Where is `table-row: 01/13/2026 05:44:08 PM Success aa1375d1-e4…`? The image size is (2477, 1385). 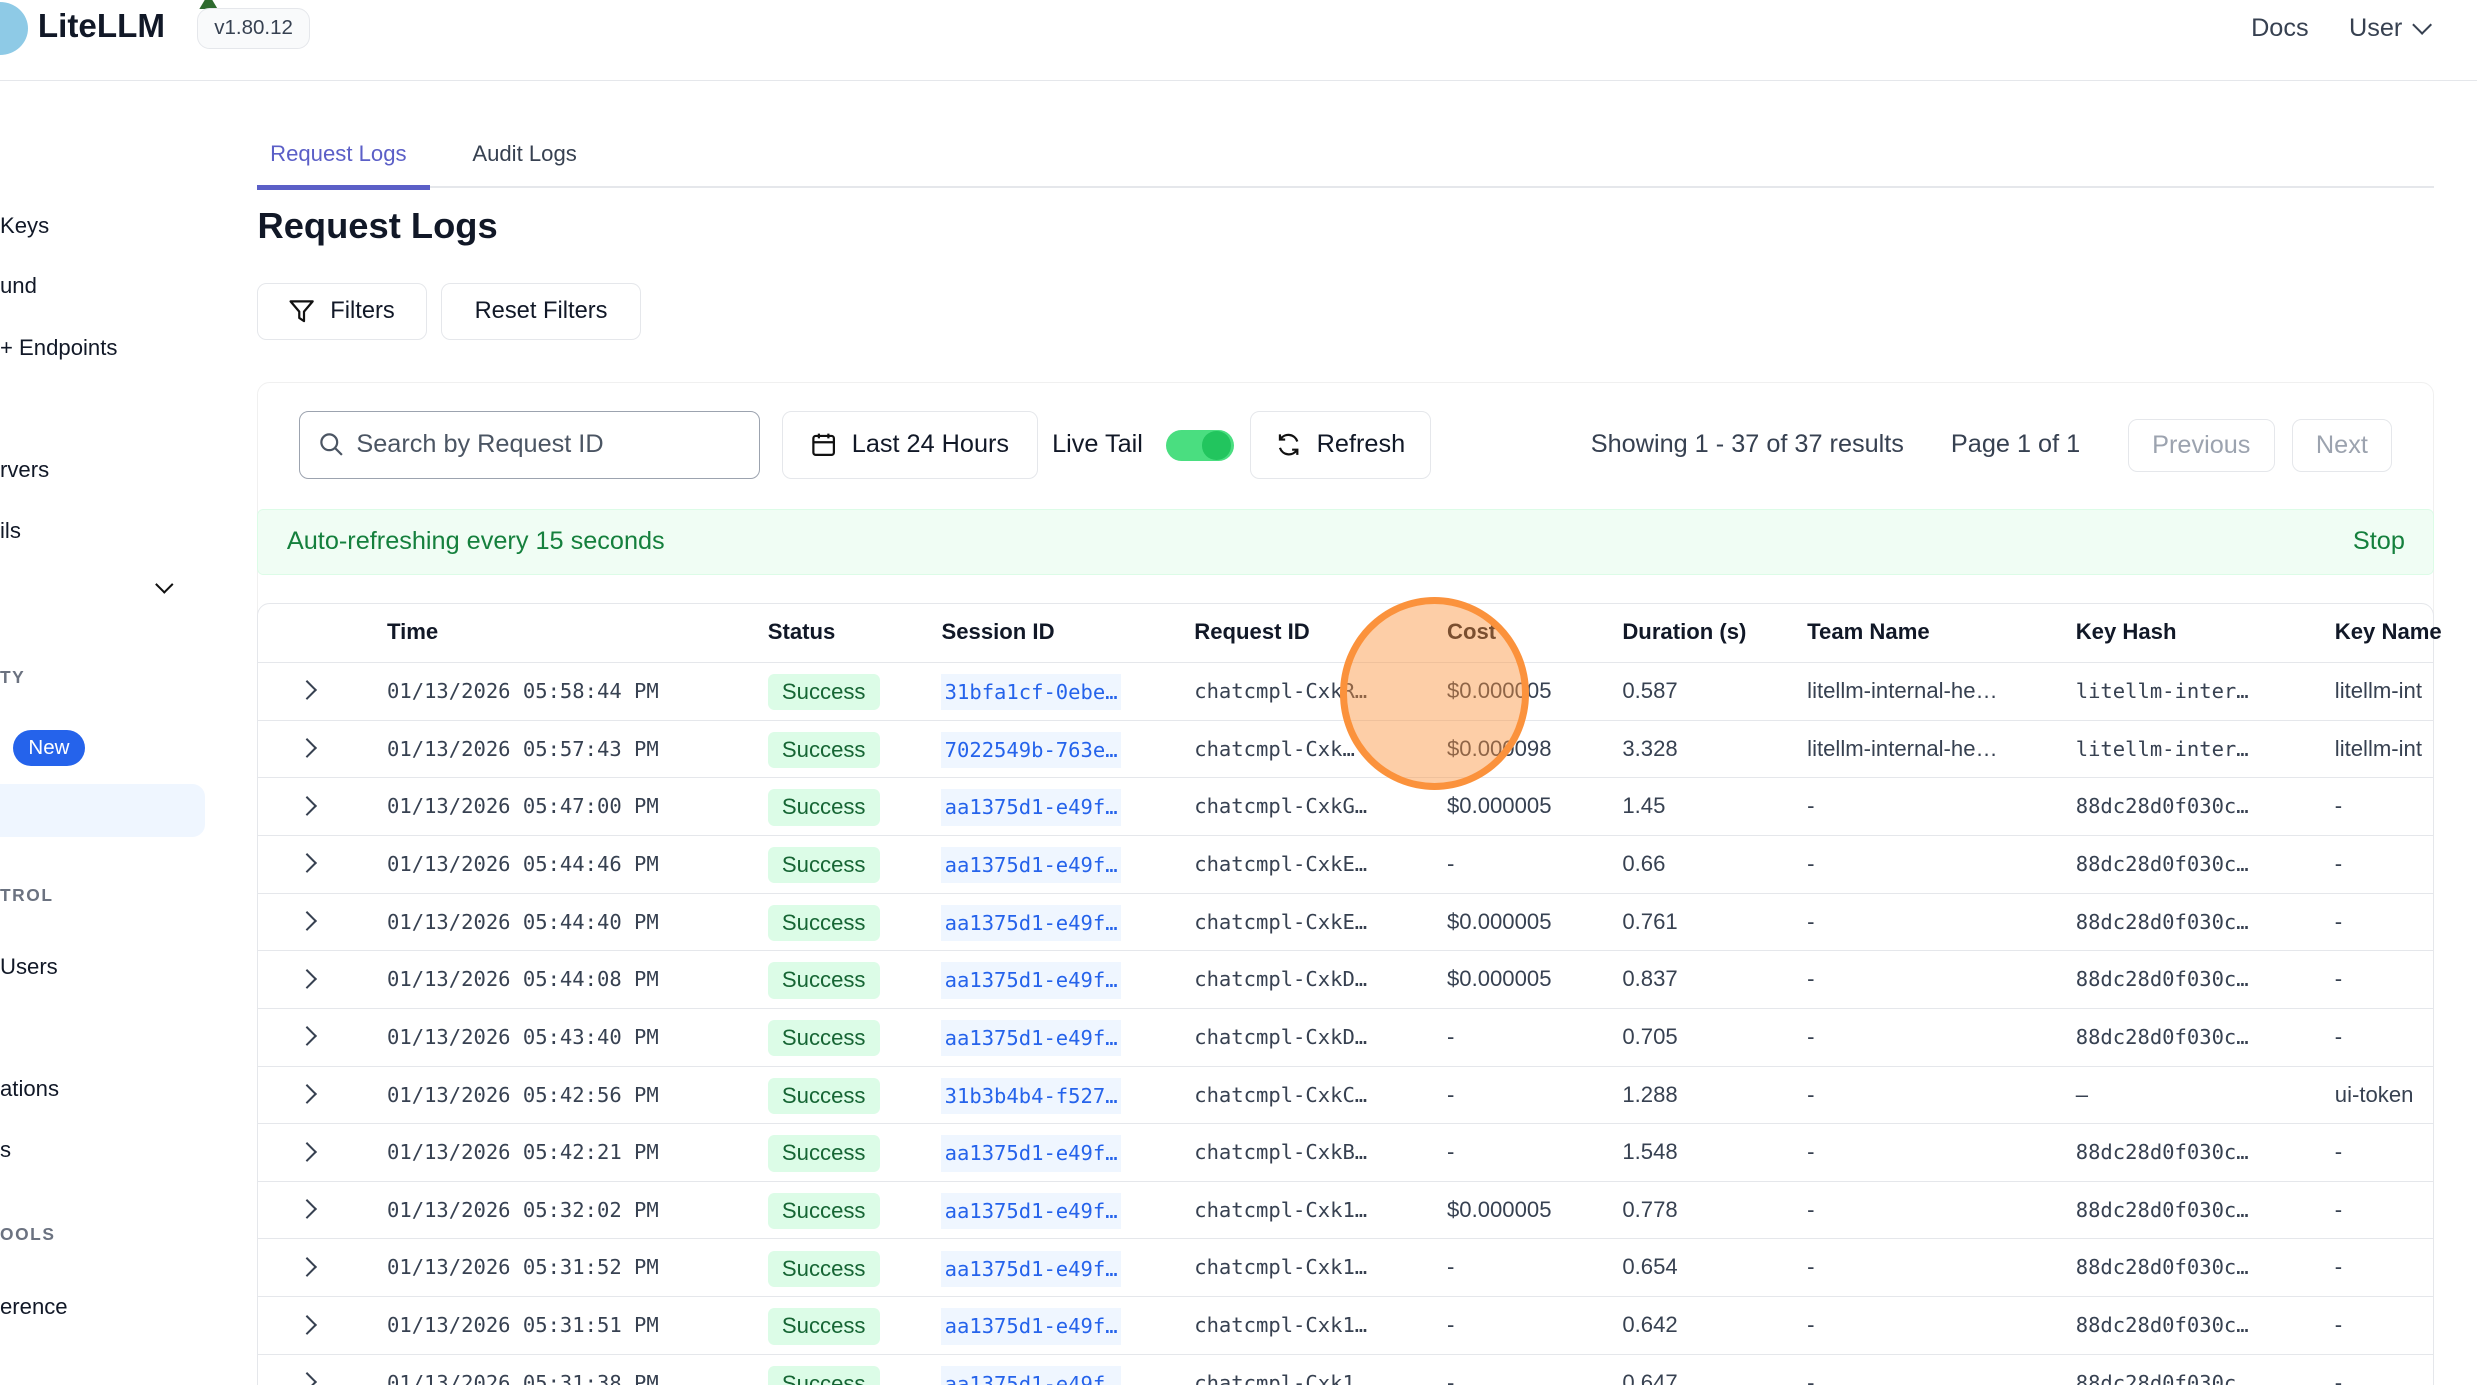 table-row: 01/13/2026 05:44:08 PM Success aa1375d1-e4… is located at coordinates (1346, 979).